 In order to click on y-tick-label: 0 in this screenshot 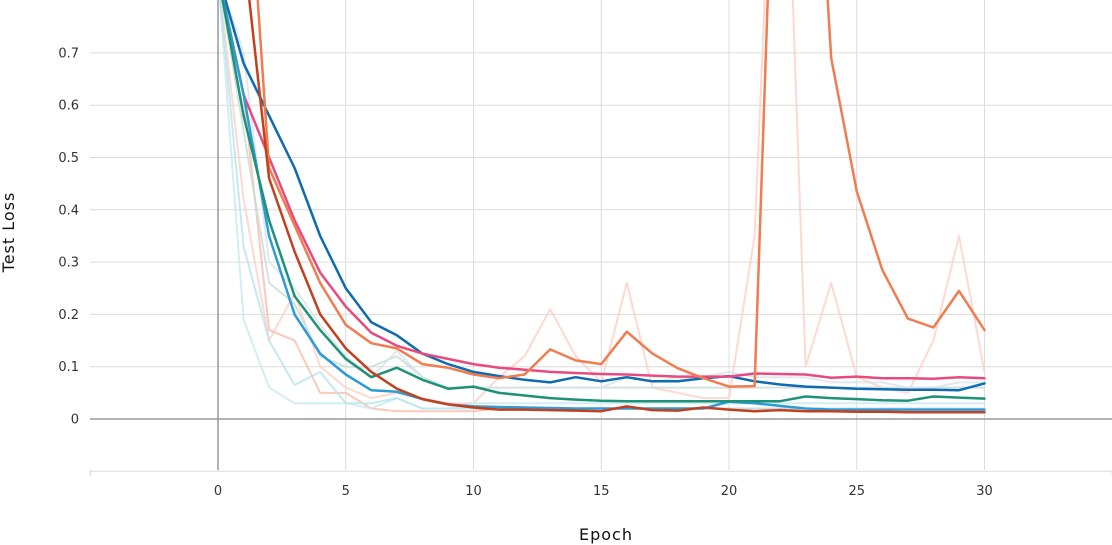, I will do `click(75, 420)`.